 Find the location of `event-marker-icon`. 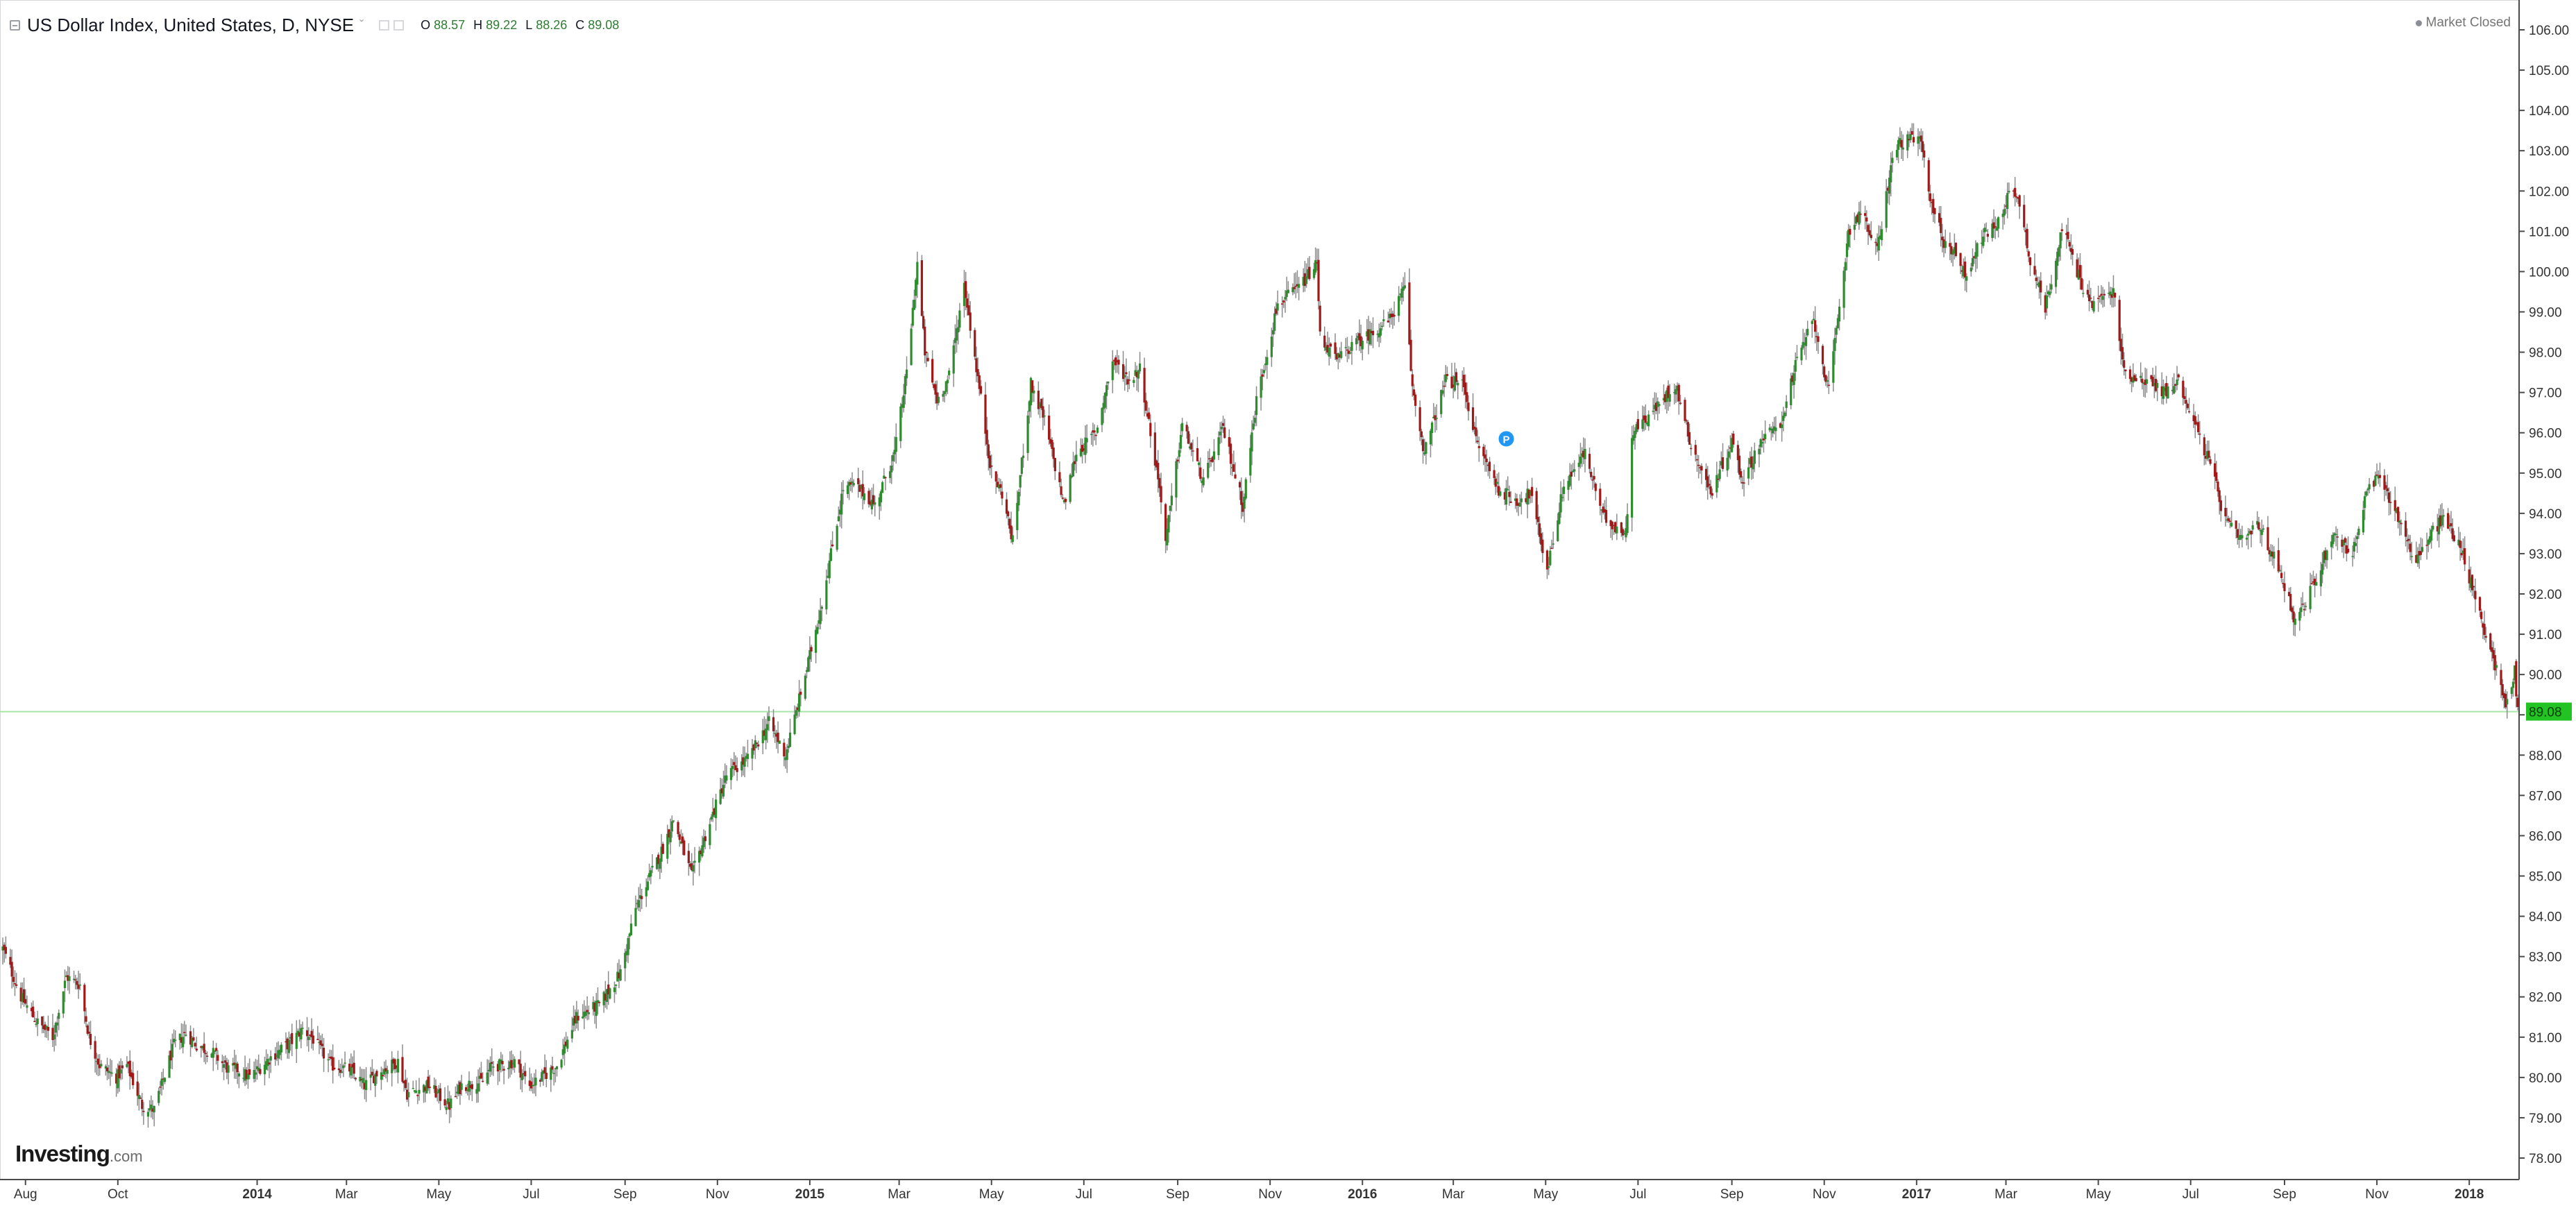

event-marker-icon is located at coordinates (1507, 438).